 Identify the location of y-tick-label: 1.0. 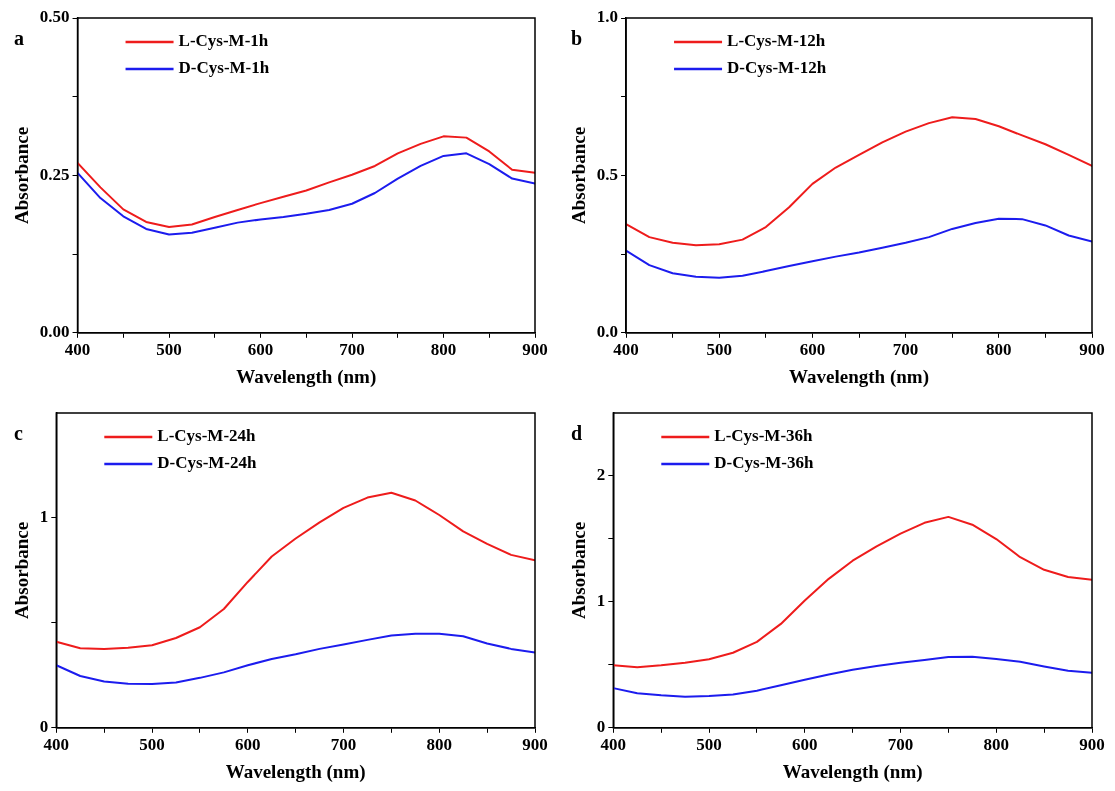
(607, 17).